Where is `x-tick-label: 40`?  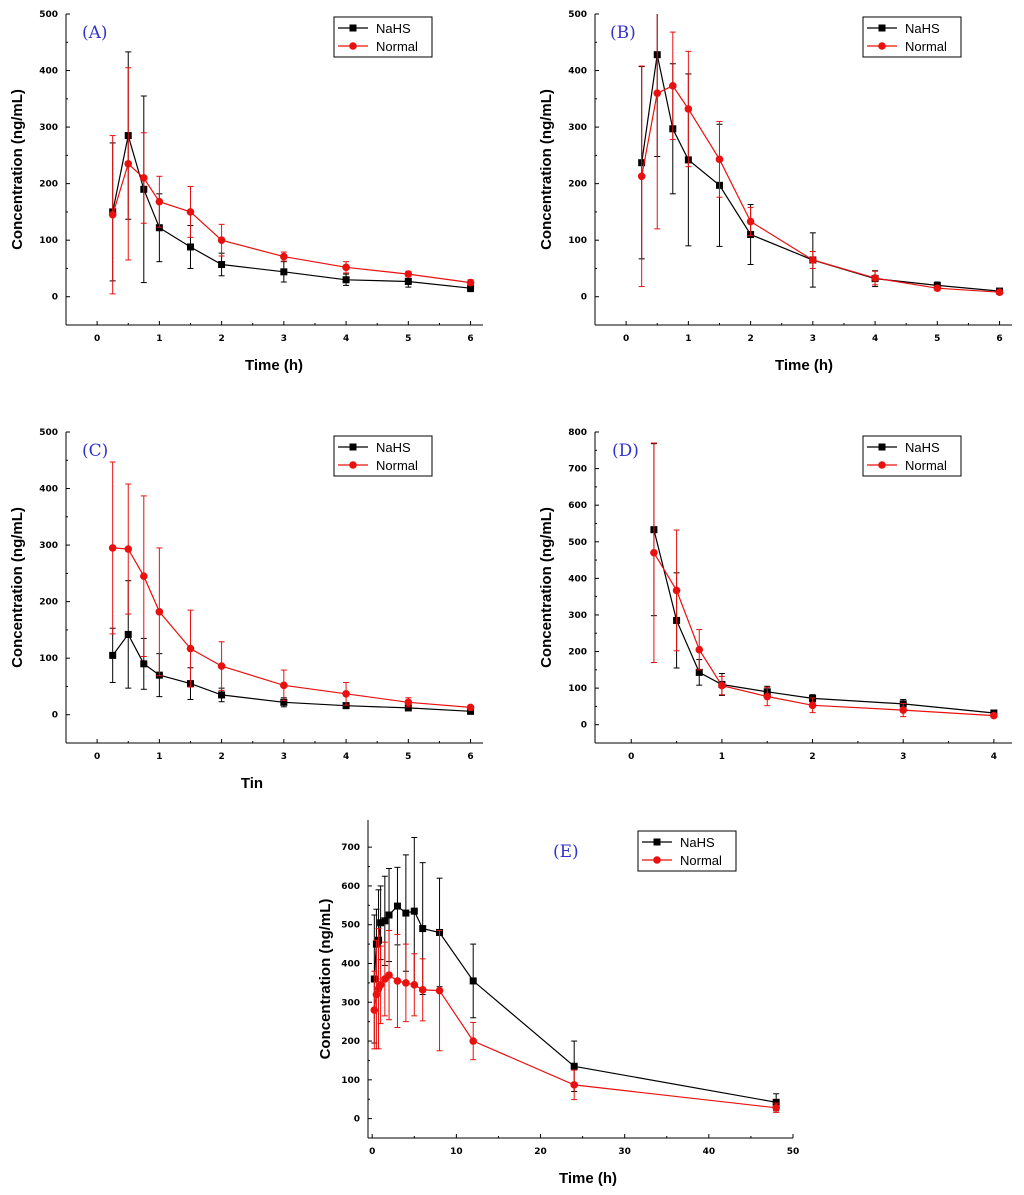
x-tick-label: 40 is located at coordinates (709, 1152).